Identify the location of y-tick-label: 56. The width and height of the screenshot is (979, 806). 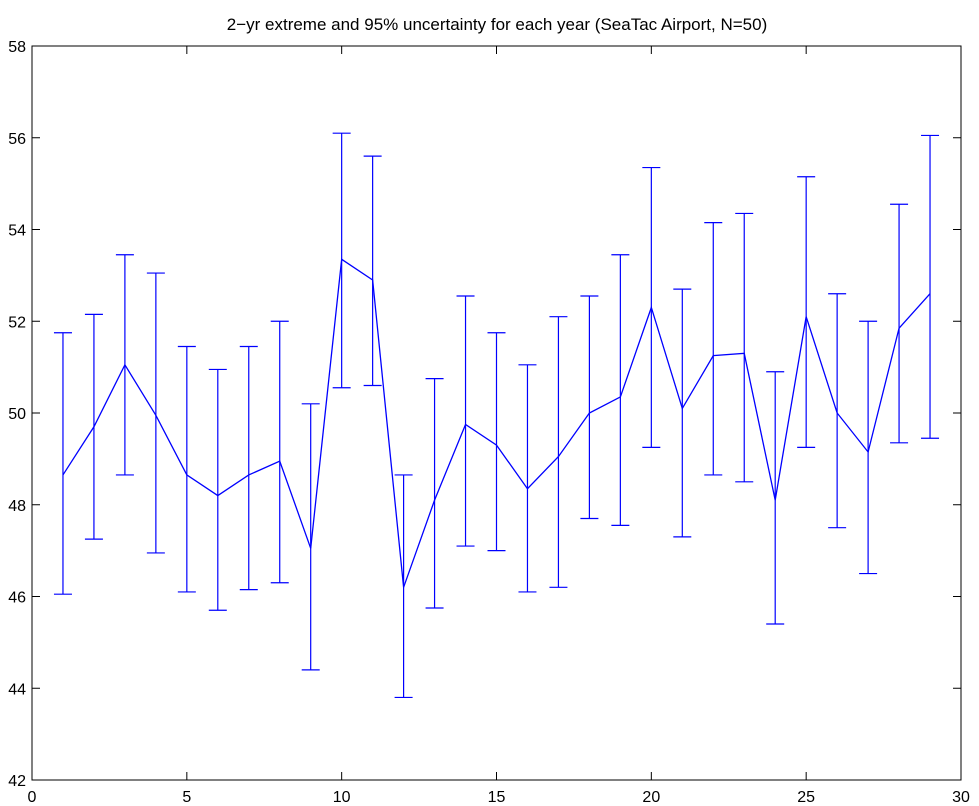
(17, 139).